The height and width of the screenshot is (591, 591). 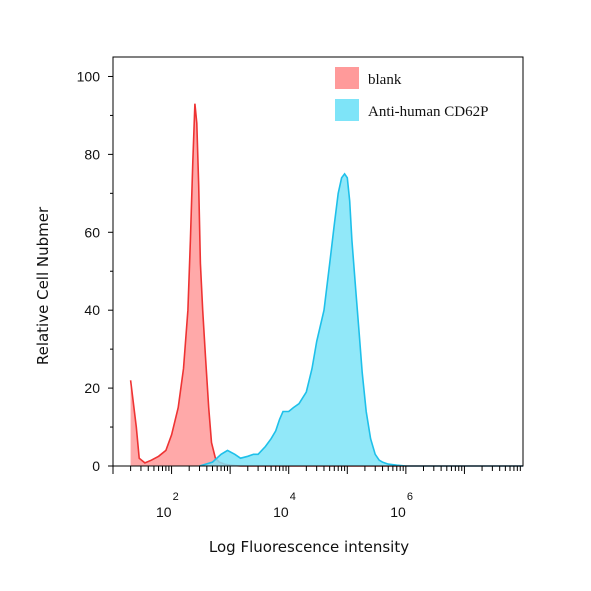 What do you see at coordinates (347, 110) in the screenshot?
I see `legend-swatch-cd62p` at bounding box center [347, 110].